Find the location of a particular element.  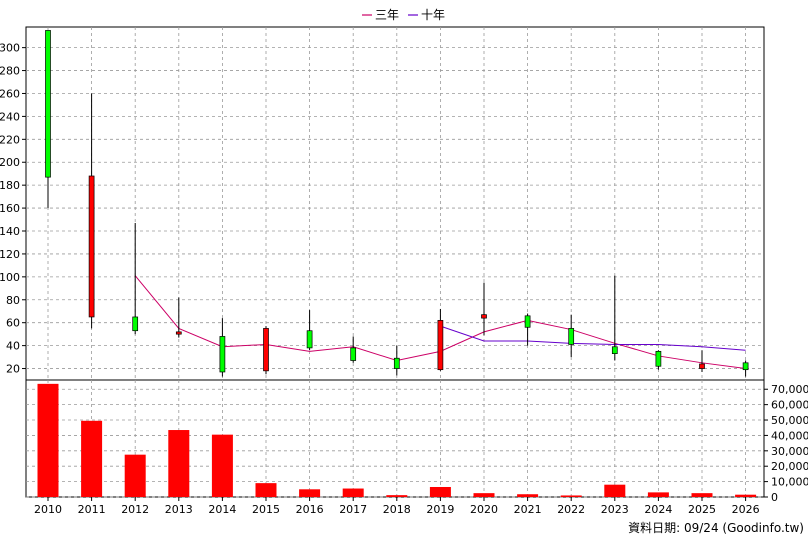

x-tick-label: 2018 is located at coordinates (397, 509).